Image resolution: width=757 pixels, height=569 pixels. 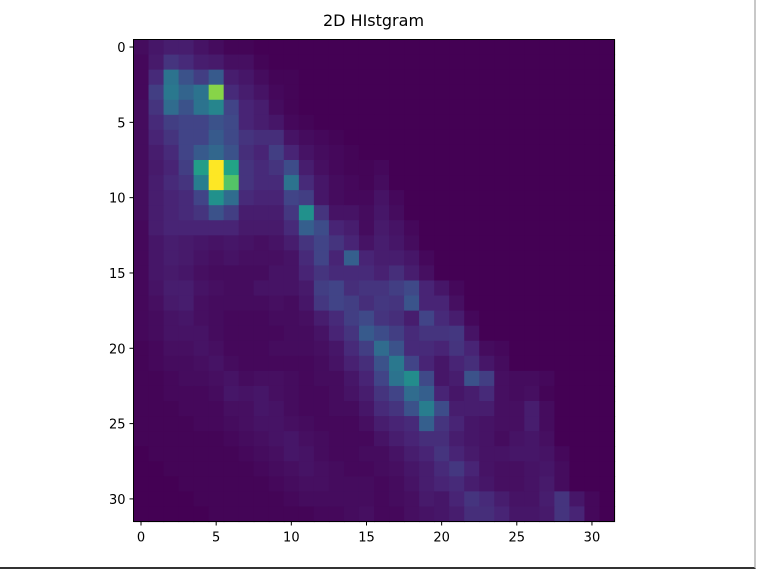 What do you see at coordinates (441, 538) in the screenshot?
I see `x-tick-label: 20` at bounding box center [441, 538].